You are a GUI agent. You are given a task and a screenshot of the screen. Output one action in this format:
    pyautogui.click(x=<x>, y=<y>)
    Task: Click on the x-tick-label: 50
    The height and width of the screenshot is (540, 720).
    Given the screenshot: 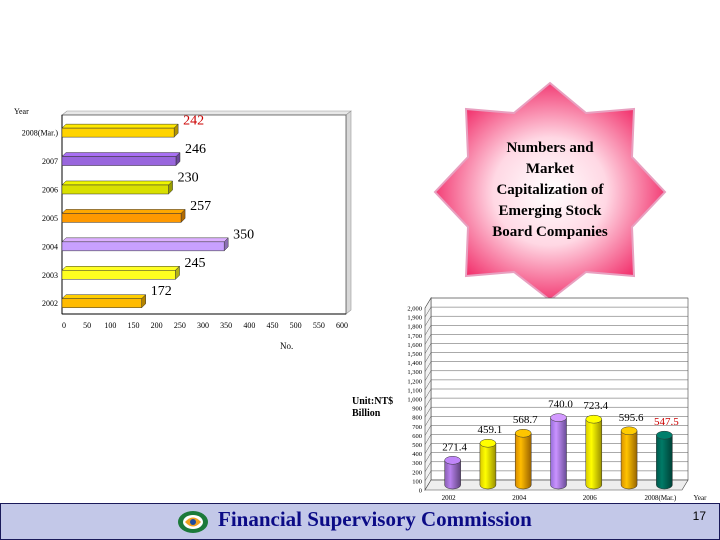 What is the action you would take?
    pyautogui.click(x=87, y=325)
    